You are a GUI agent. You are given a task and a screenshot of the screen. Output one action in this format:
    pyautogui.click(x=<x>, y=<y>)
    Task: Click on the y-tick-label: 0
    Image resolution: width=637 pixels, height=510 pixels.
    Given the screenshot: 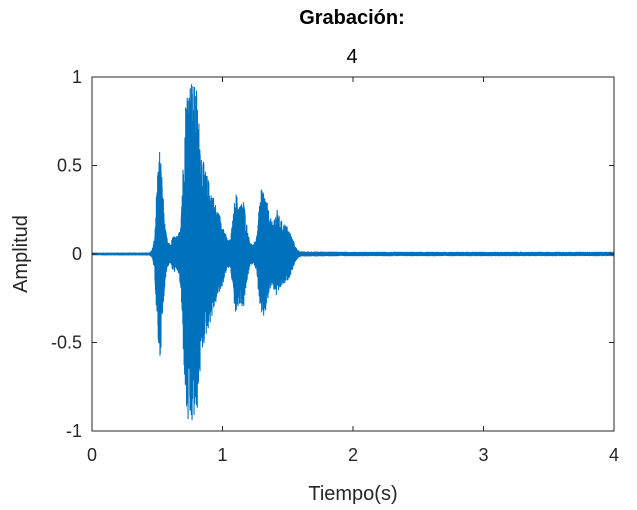 What is the action you would take?
    pyautogui.click(x=77, y=254)
    